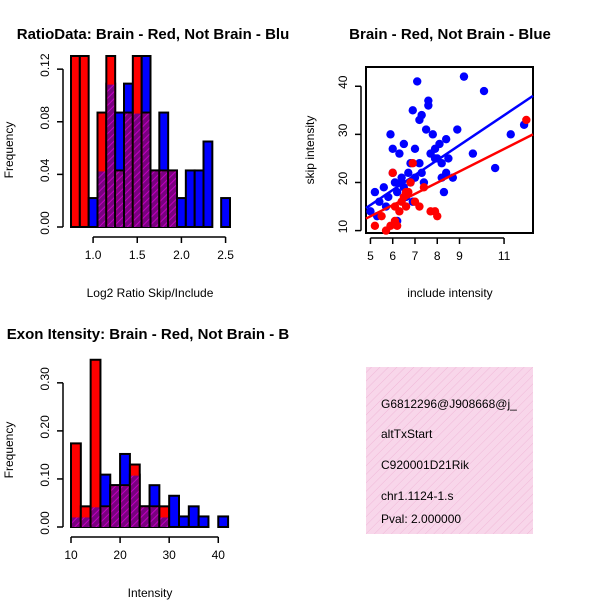 The image size is (600, 600). What do you see at coordinates (450, 34) in the screenshot?
I see `scatter-title: Brain - Red, Not Brain - Blue` at bounding box center [450, 34].